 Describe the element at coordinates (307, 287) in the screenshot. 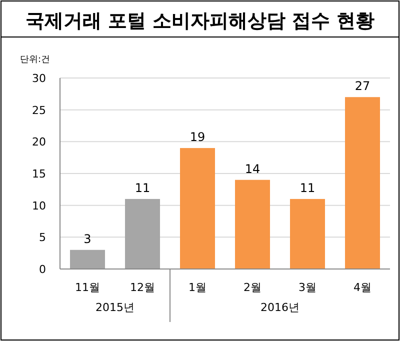

I see `x-tick-label: 3월` at that location.